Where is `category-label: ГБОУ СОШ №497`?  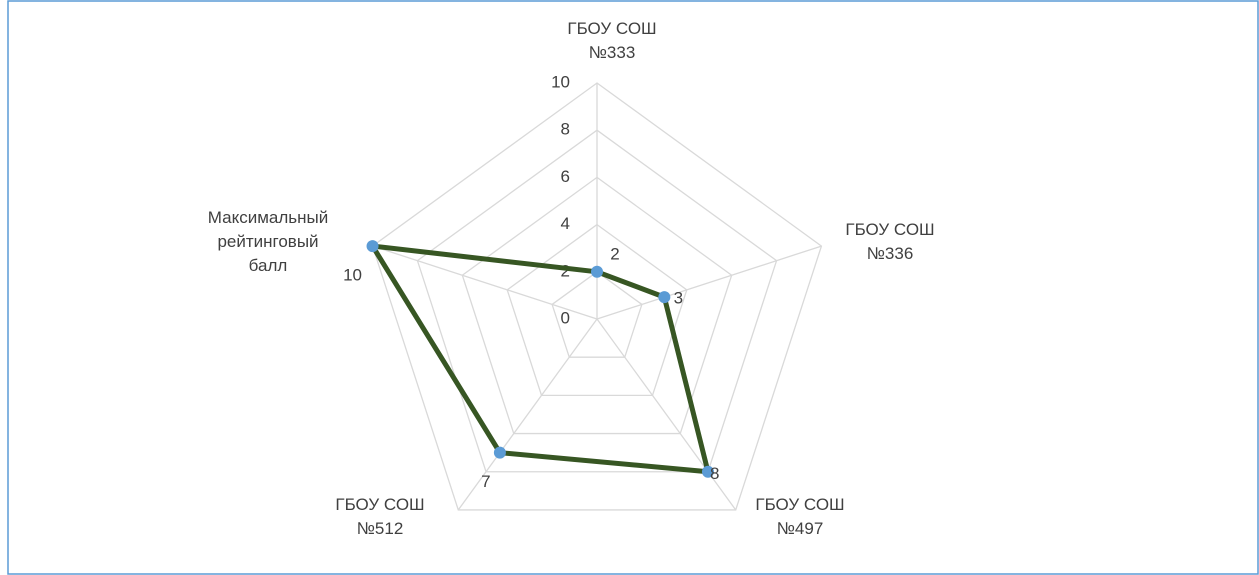 category-label: ГБОУ СОШ №497 is located at coordinates (799, 516).